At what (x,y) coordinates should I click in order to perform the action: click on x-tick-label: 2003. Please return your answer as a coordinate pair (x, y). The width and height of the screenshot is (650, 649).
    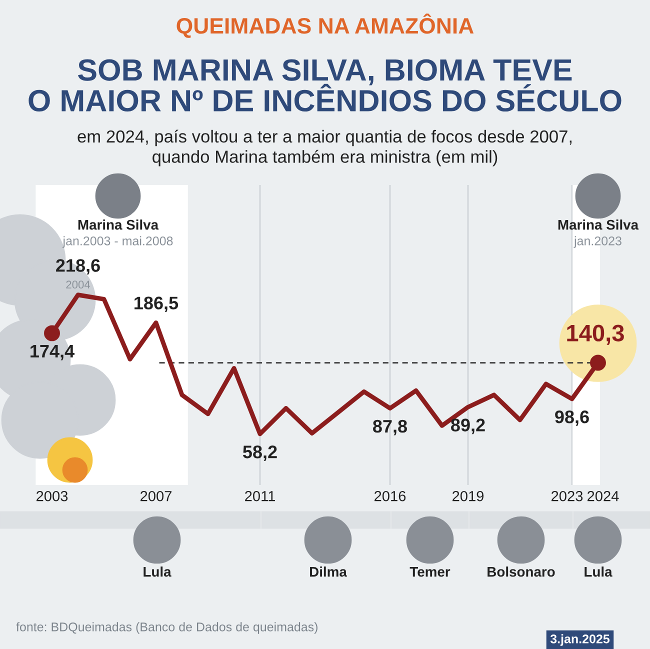
    Looking at the image, I should click on (52, 496).